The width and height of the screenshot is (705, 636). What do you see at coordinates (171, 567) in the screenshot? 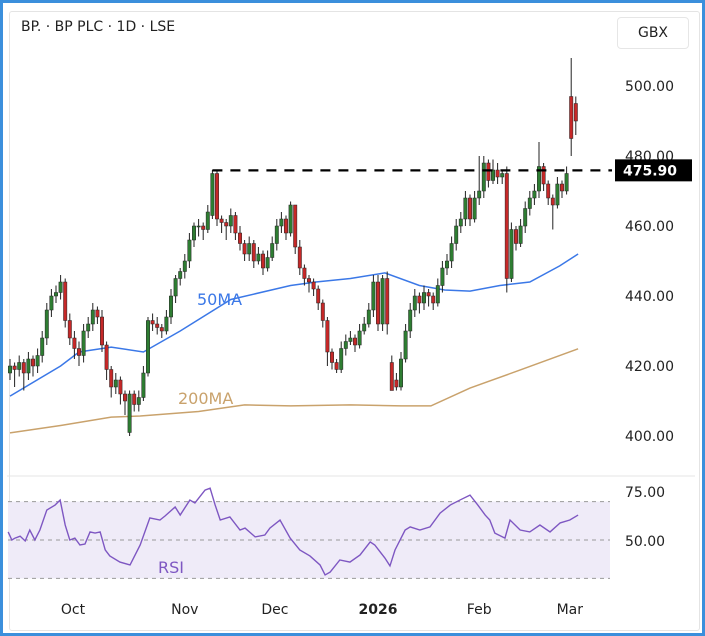
I see `rsi-label: RSI` at bounding box center [171, 567].